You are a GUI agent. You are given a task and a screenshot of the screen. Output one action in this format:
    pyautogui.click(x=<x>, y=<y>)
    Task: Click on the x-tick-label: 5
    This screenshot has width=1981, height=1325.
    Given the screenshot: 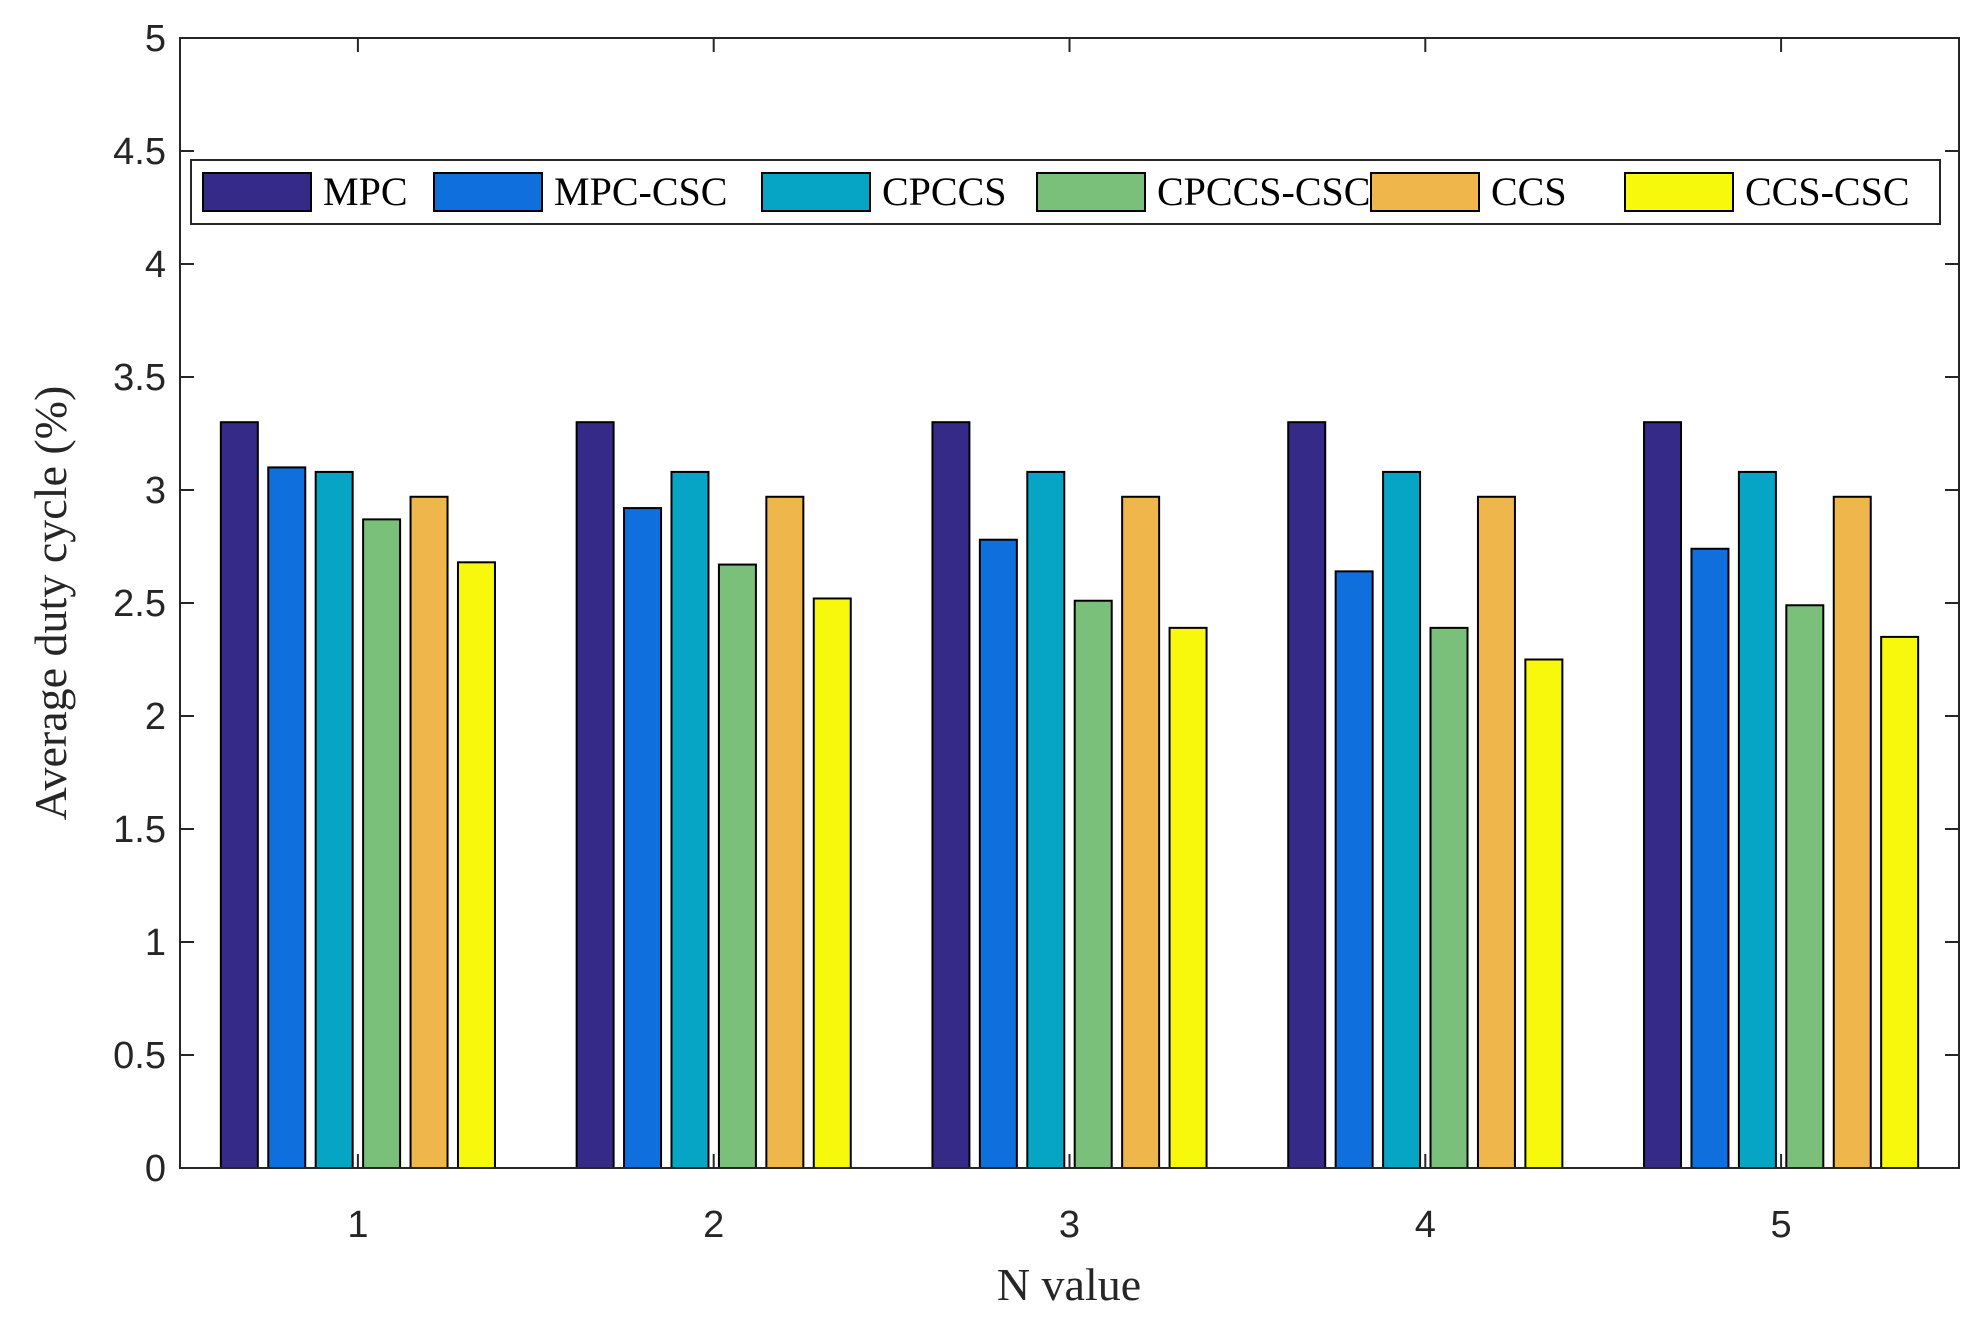 What is the action you would take?
    pyautogui.click(x=1781, y=1225)
    